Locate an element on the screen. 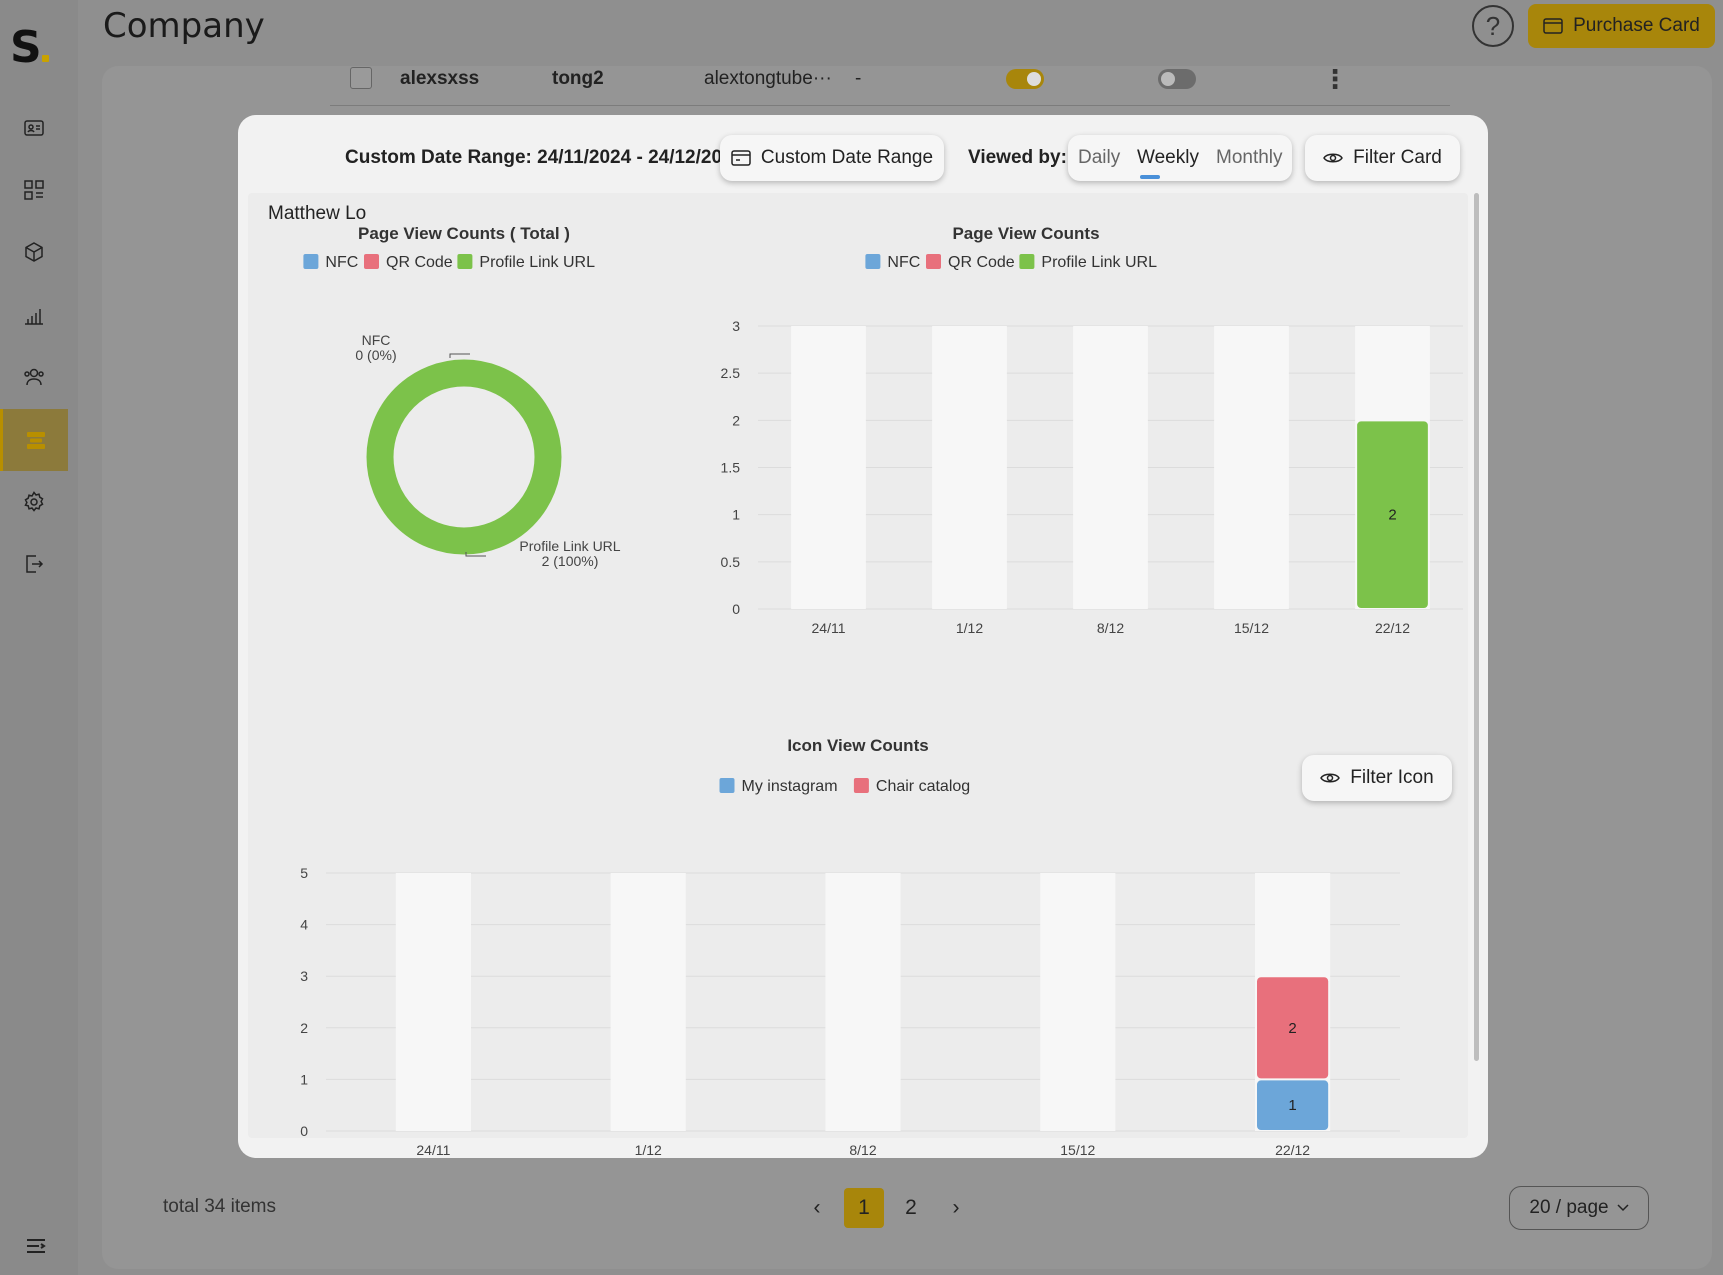 The image size is (1723, 1275). row-name: alexsxss is located at coordinates (440, 78).